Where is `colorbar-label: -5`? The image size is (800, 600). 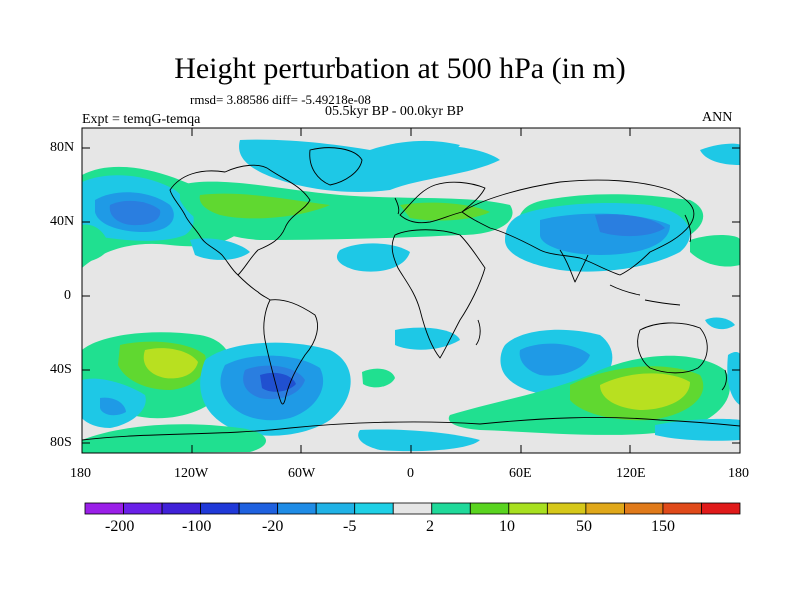
colorbar-label: -5 is located at coordinates (350, 526).